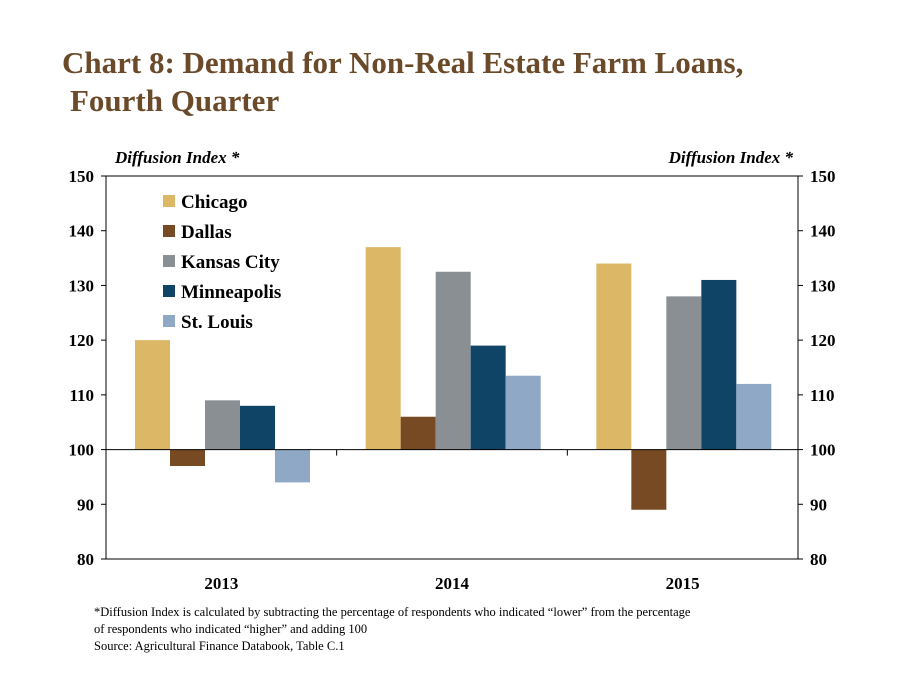 The width and height of the screenshot is (898, 674). I want to click on y-tick-label-left: 90, so click(85, 504).